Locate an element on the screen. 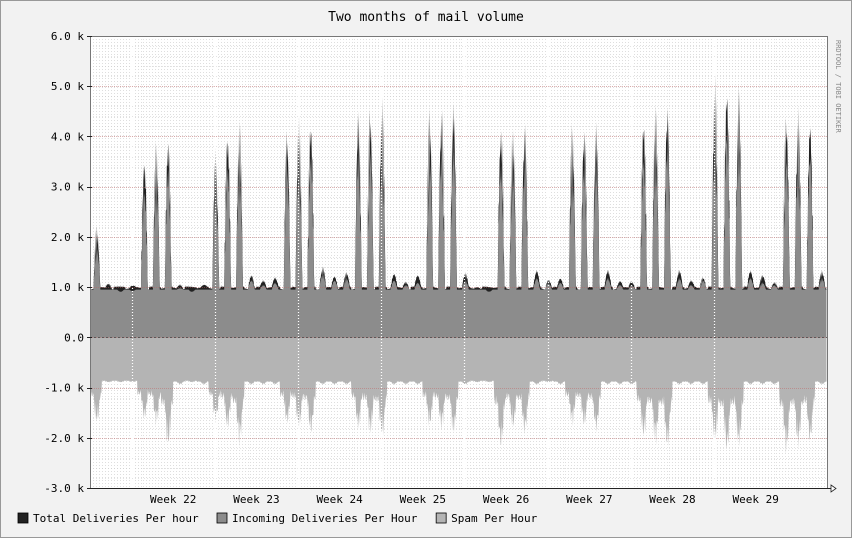 The height and width of the screenshot is (538, 852). x-tick-label: Week 28 is located at coordinates (672, 499).